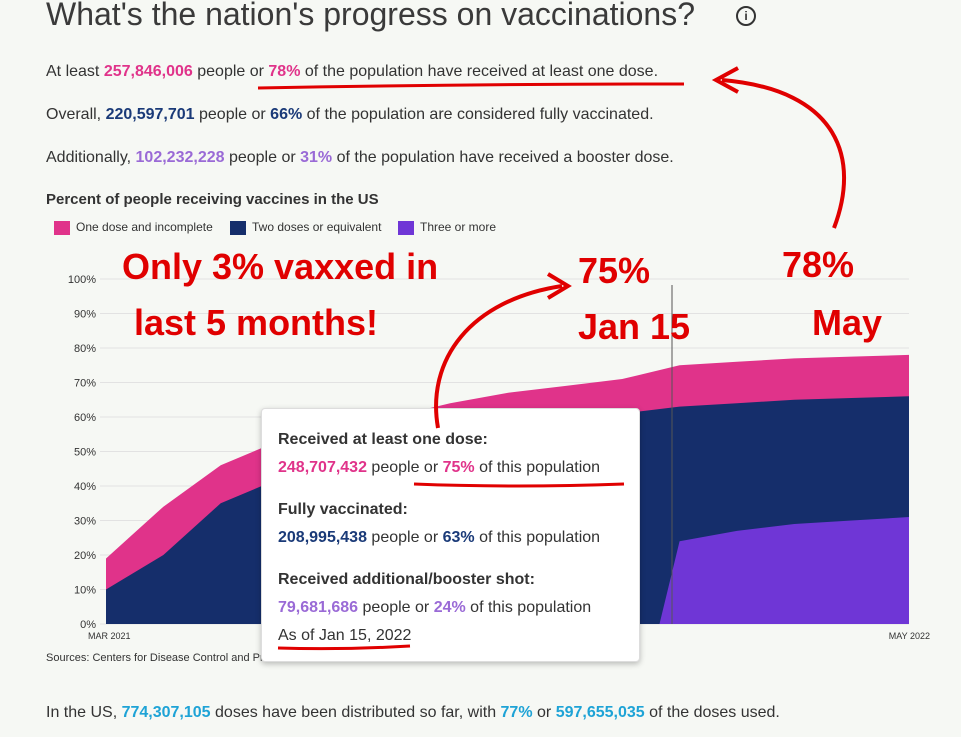  Describe the element at coordinates (75, 71) in the screenshot. I see `stat-text: At least` at that location.